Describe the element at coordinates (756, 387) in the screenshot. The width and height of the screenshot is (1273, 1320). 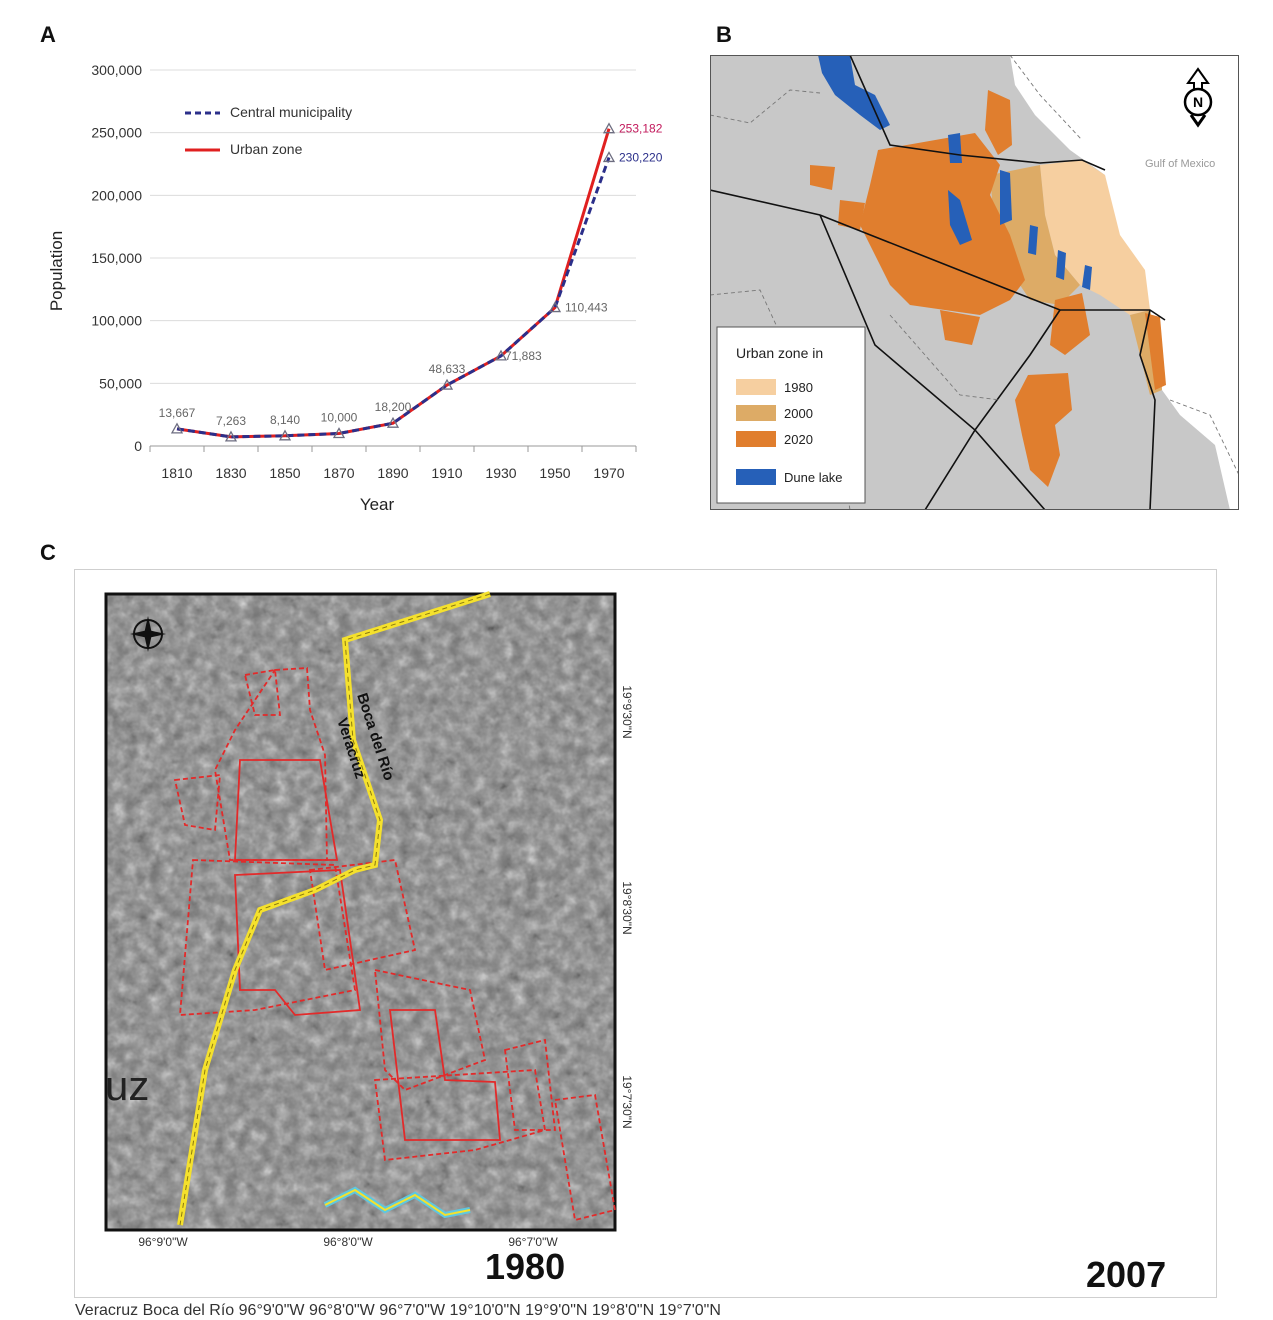
I see `legend-swatch-1980` at that location.